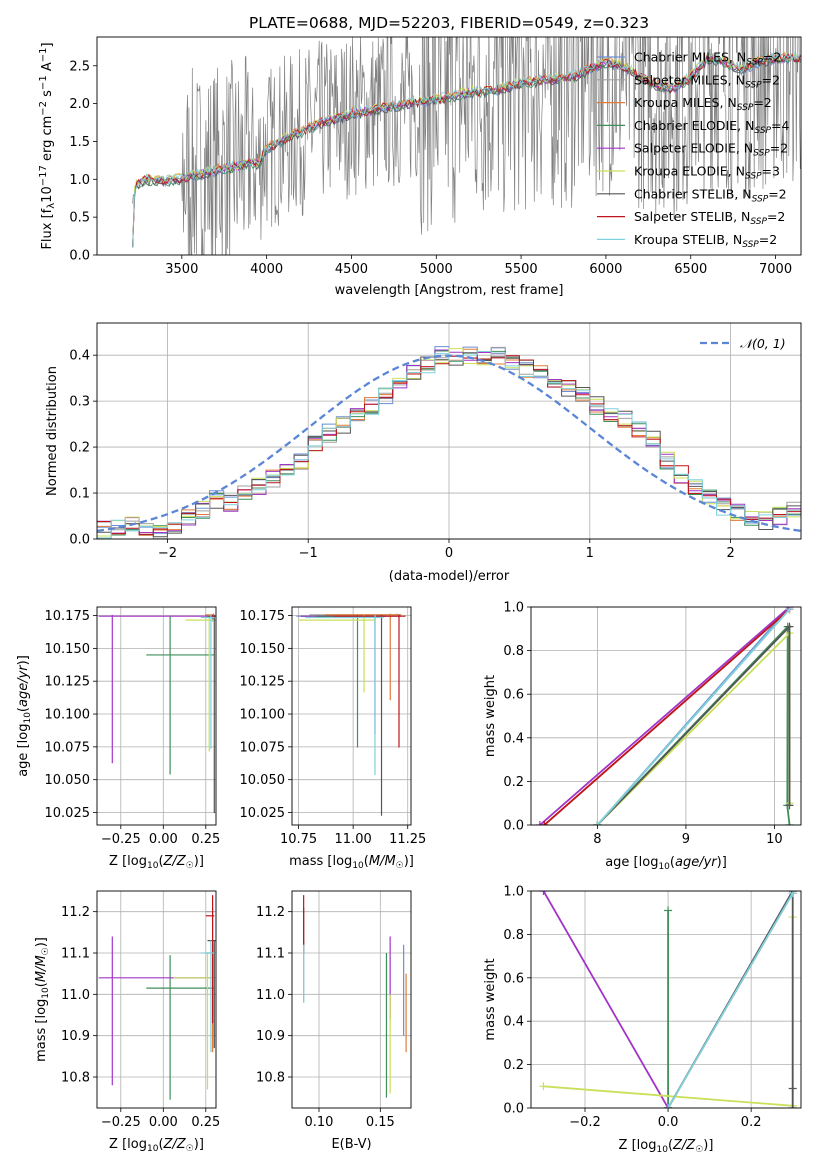  Describe the element at coordinates (730, 553) in the screenshot. I see `x-tick-label: 2` at that location.